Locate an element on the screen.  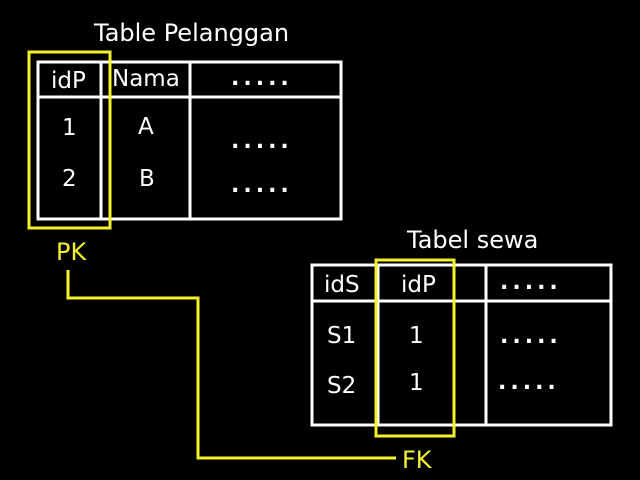
sewa-table-title: Tabel sewa is located at coordinates (473, 240).